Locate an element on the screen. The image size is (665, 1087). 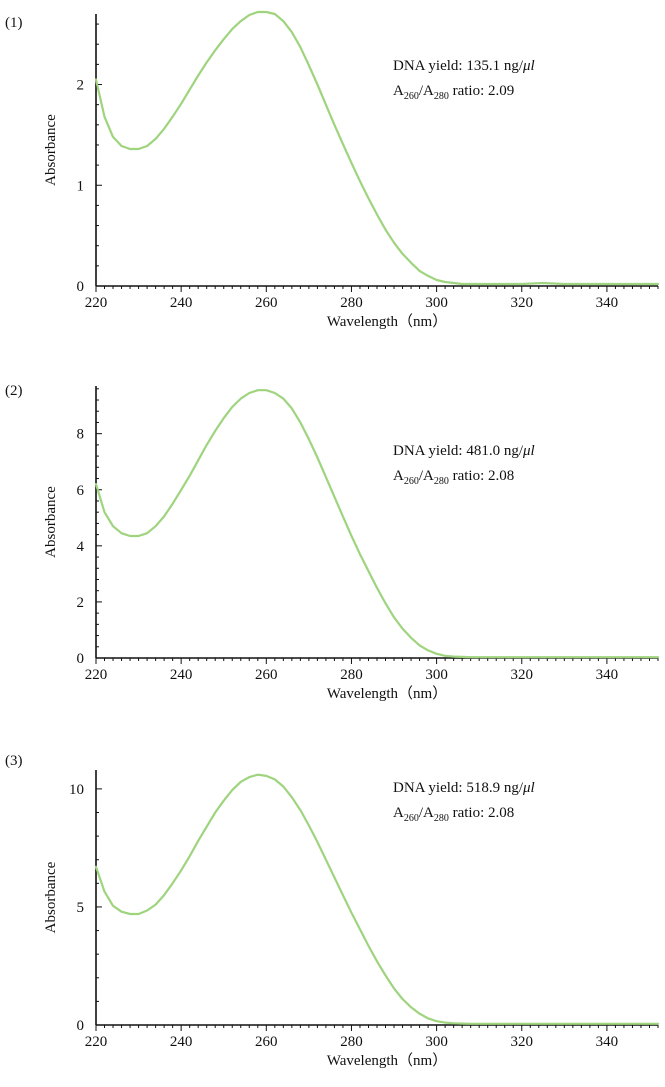
dna-yield-annotation: DNA yield: 481.0 ng/μl is located at coordinates (464, 451).